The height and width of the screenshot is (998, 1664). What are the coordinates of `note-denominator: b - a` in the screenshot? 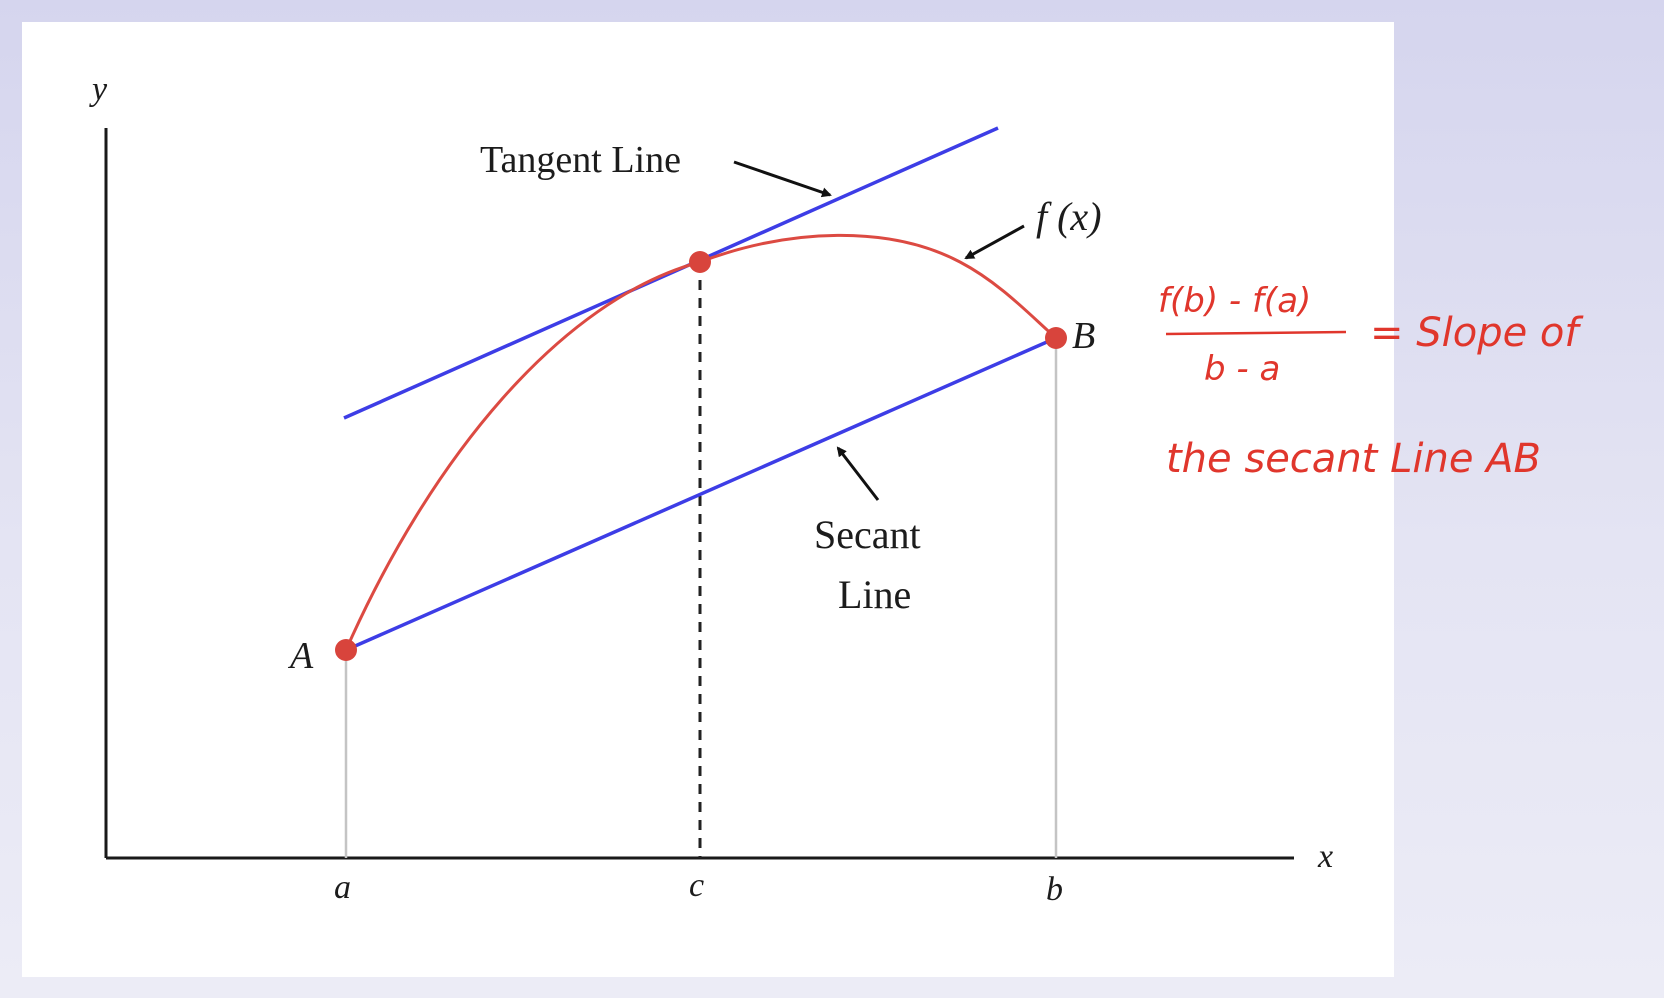 It's located at (1242, 369).